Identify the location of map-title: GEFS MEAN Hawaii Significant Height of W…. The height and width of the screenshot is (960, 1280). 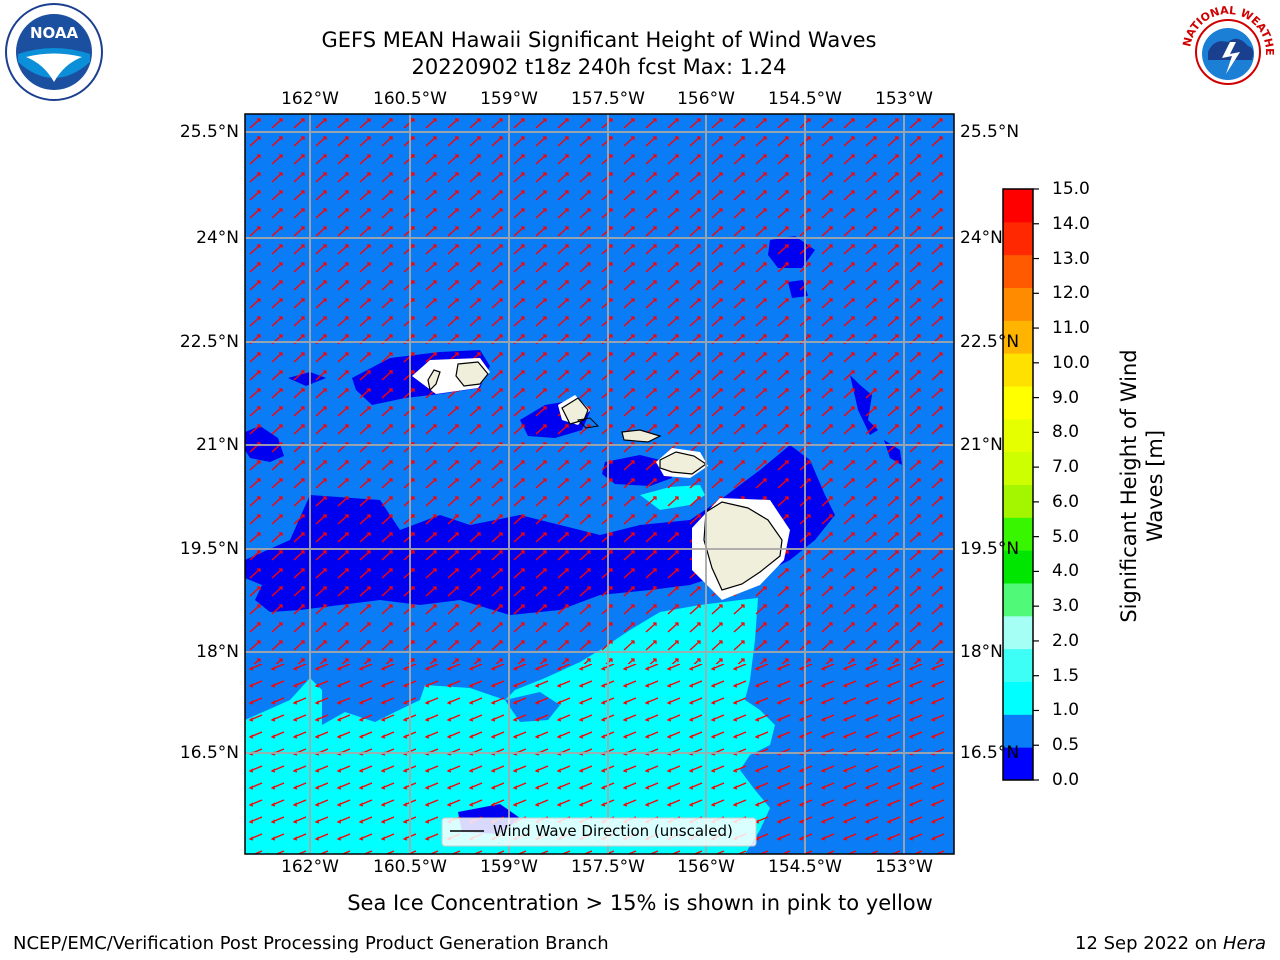
(599, 40).